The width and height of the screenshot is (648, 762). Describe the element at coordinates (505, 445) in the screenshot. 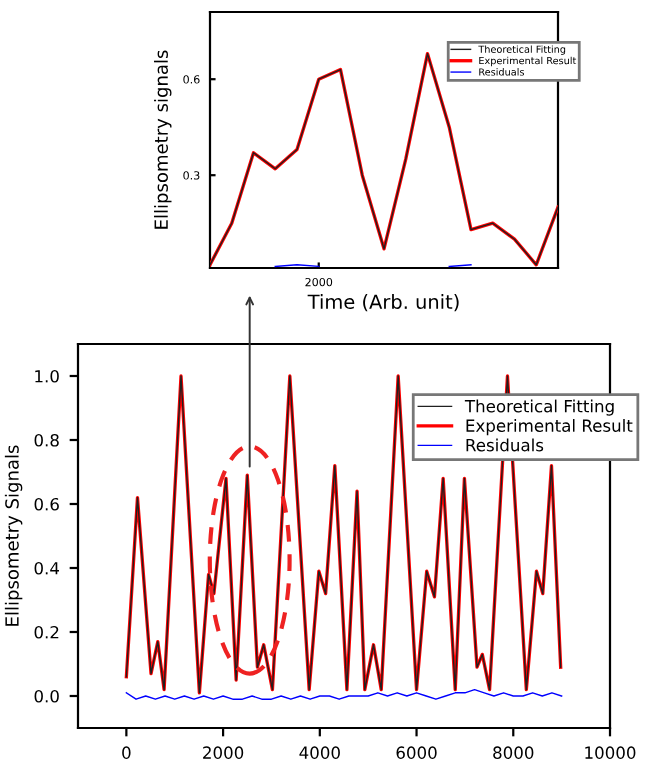

I see `legend-label: Residuals` at that location.